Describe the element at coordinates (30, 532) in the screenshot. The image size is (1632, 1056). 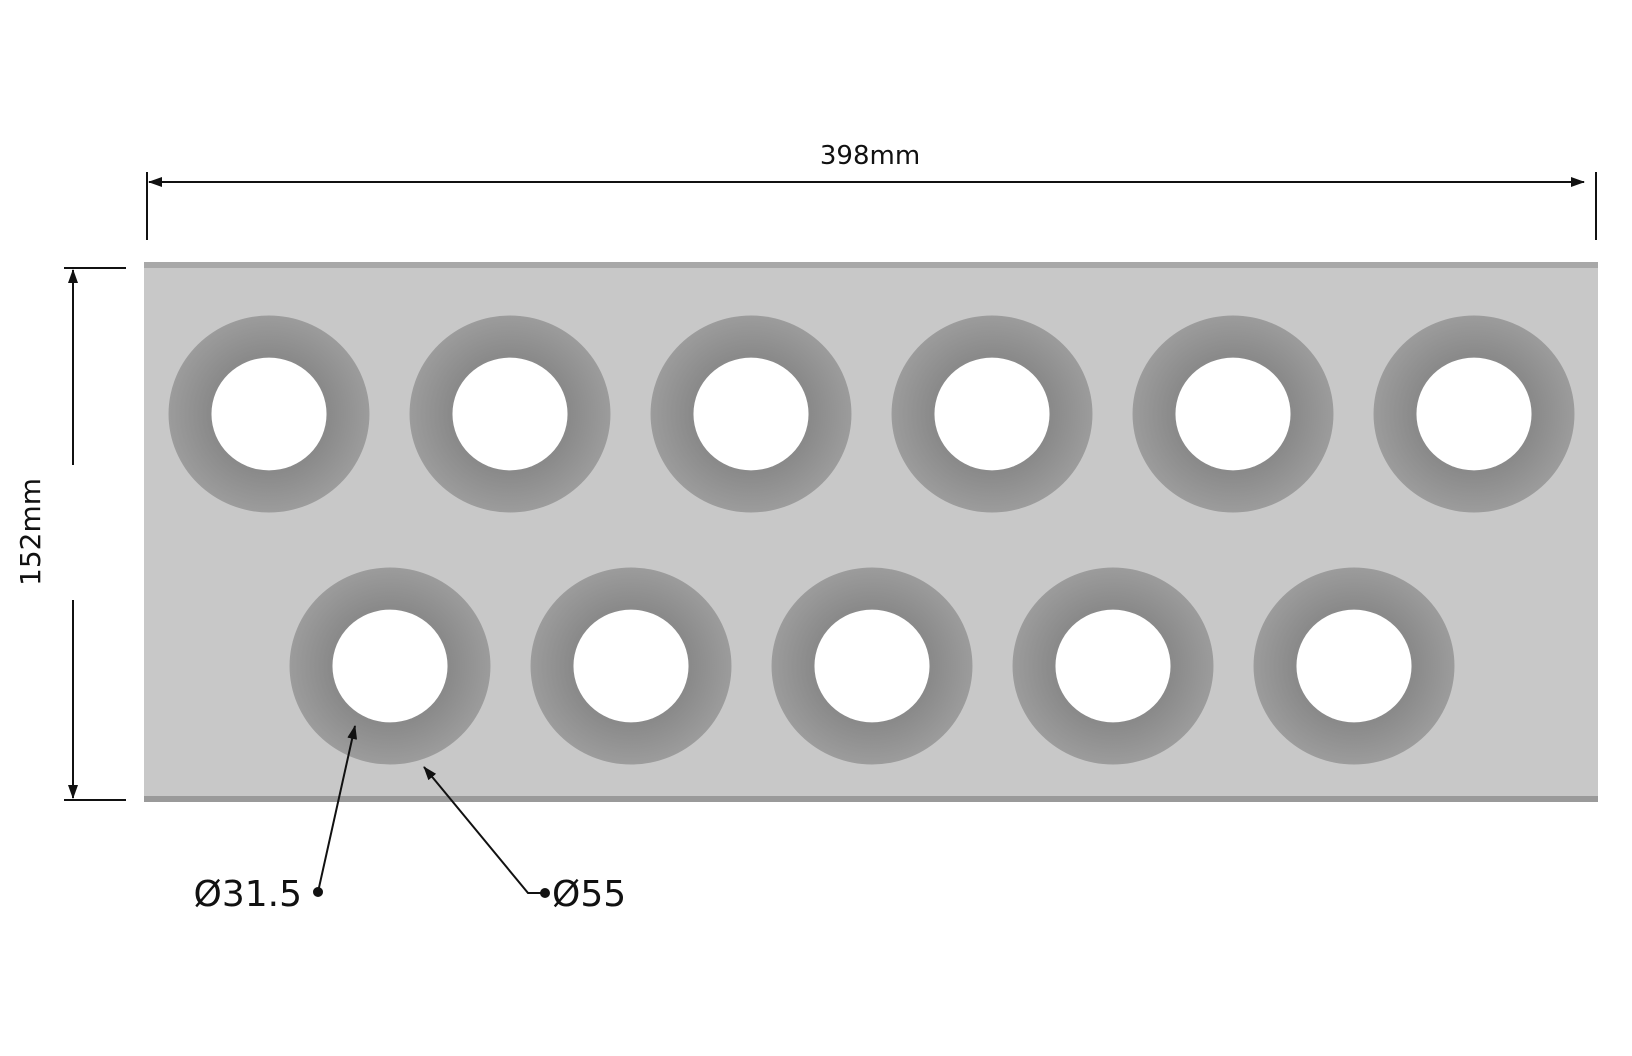
I see `height-label: 152mm` at that location.